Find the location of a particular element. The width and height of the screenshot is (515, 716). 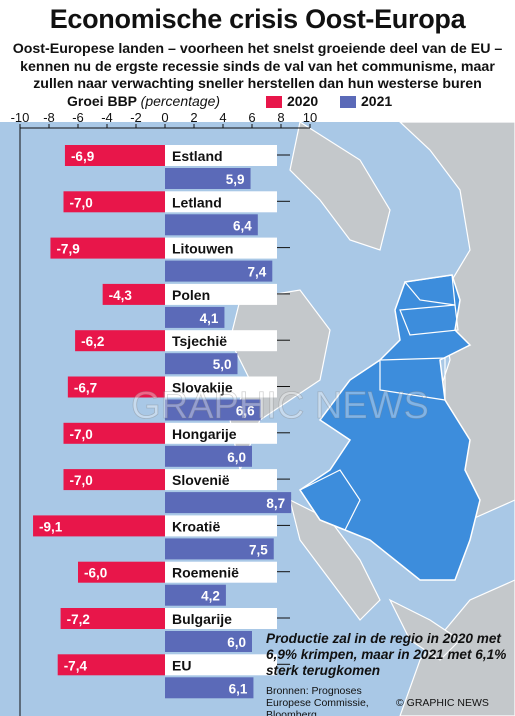

bar-value-label-2021: 4,2 is located at coordinates (210, 596).